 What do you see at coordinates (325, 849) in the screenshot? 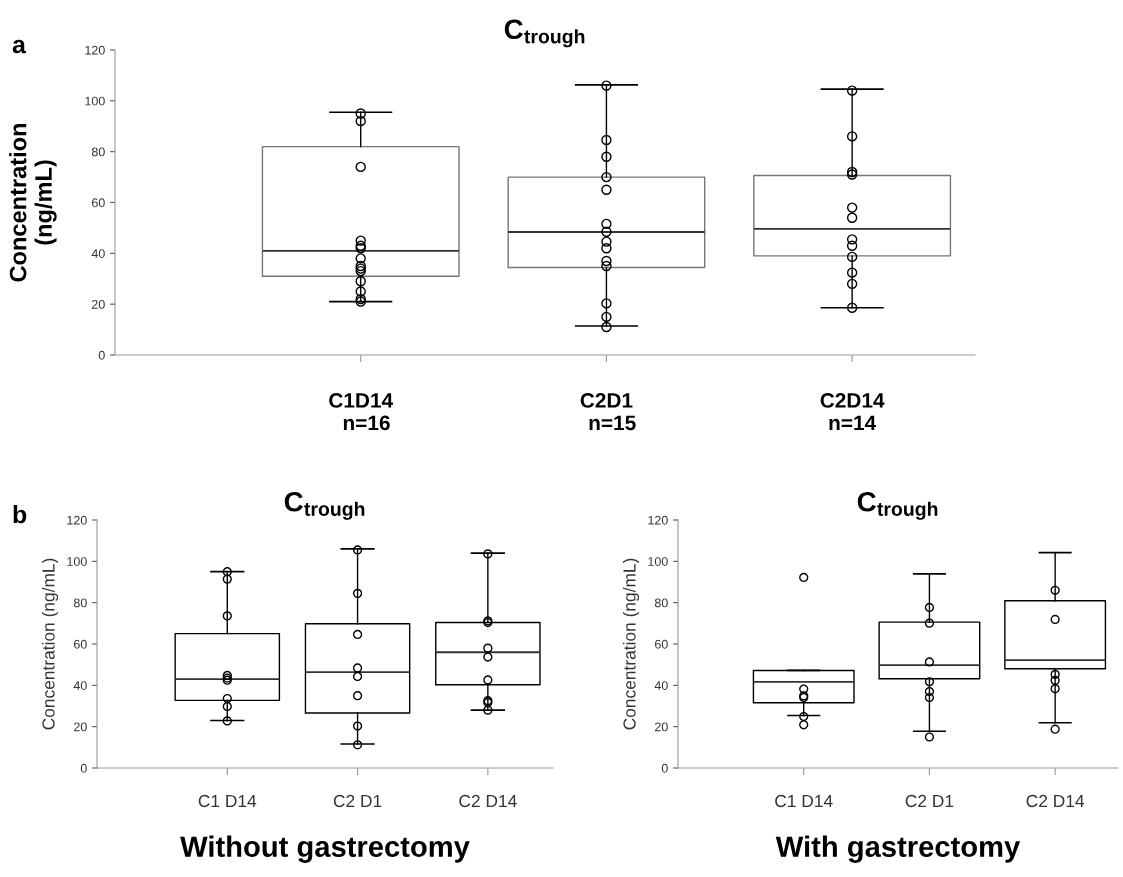
I see `x-axis-title: Without gastrectomy` at bounding box center [325, 849].